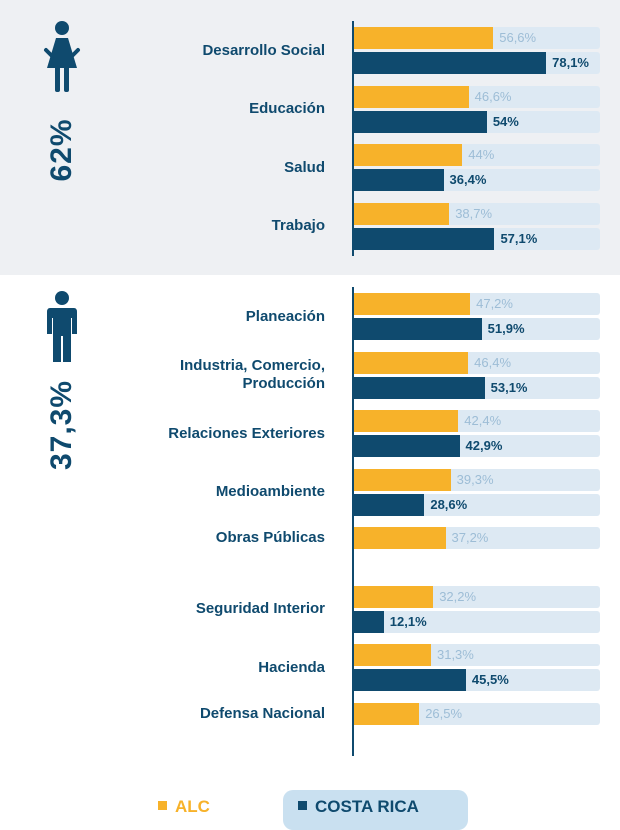 This screenshot has width=620, height=830. Describe the element at coordinates (518, 37) in the screenshot. I see `value-label: 56,6%` at that location.